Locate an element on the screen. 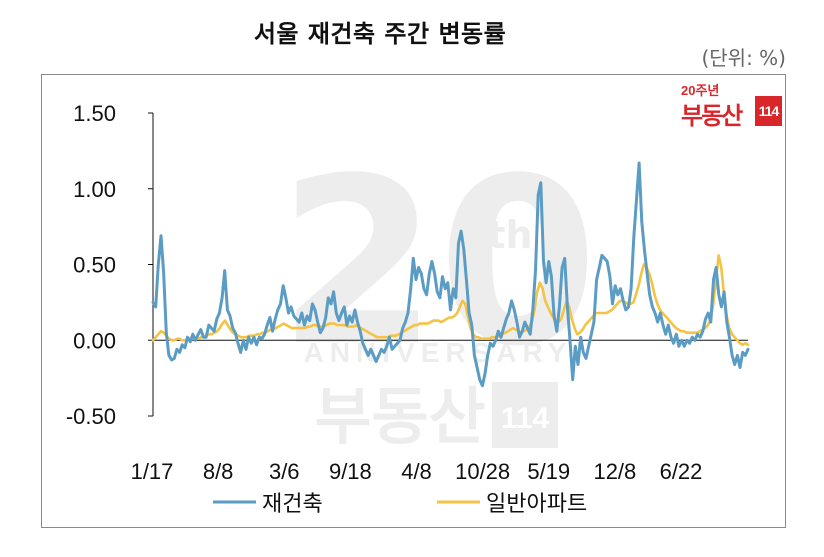  y-axis: 1.50 1.00 0.50 0.00 -0.50 is located at coordinates (110, 265).